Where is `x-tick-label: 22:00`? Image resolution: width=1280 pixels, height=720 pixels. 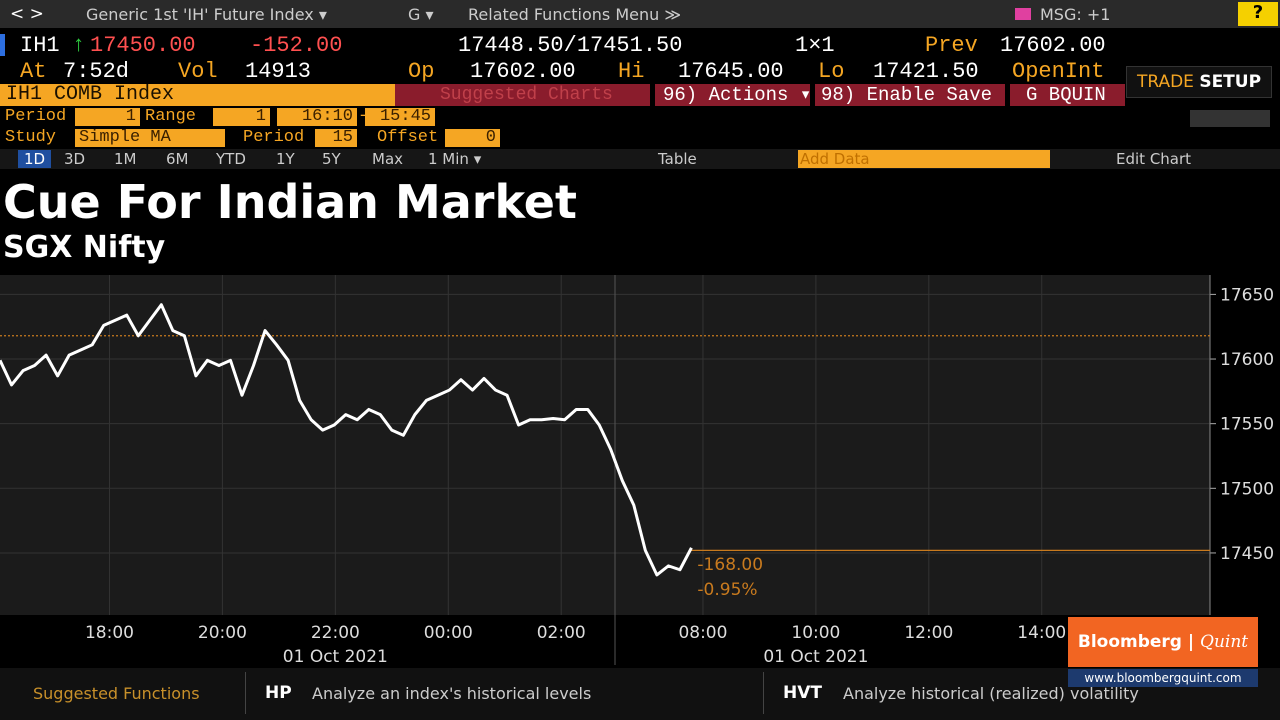 x-tick-label: 22:00 is located at coordinates (335, 633).